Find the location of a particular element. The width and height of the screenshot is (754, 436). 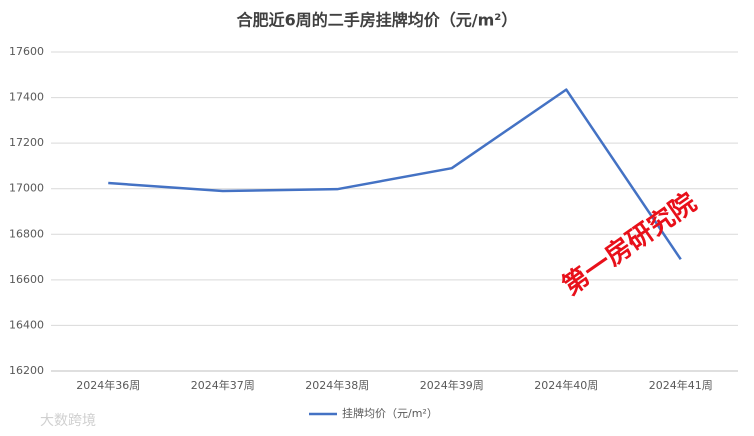

y-tick-label: 17000 is located at coordinates (26, 188).